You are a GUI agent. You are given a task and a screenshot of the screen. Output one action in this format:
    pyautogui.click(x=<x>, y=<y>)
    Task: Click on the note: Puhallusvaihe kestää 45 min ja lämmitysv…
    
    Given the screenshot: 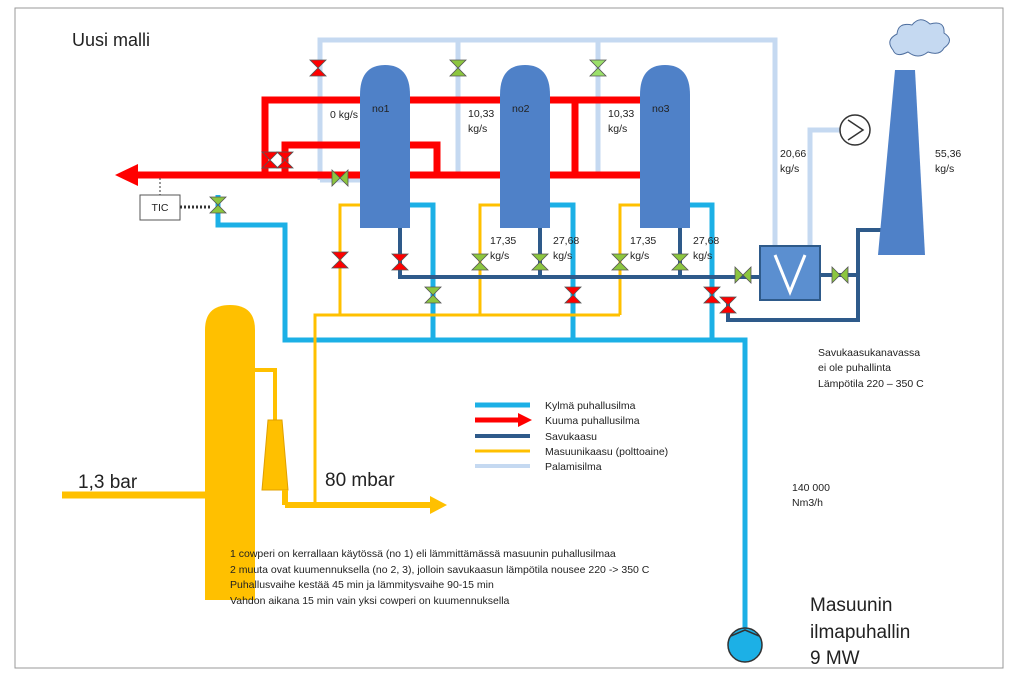 What is the action you would take?
    pyautogui.click(x=362, y=585)
    